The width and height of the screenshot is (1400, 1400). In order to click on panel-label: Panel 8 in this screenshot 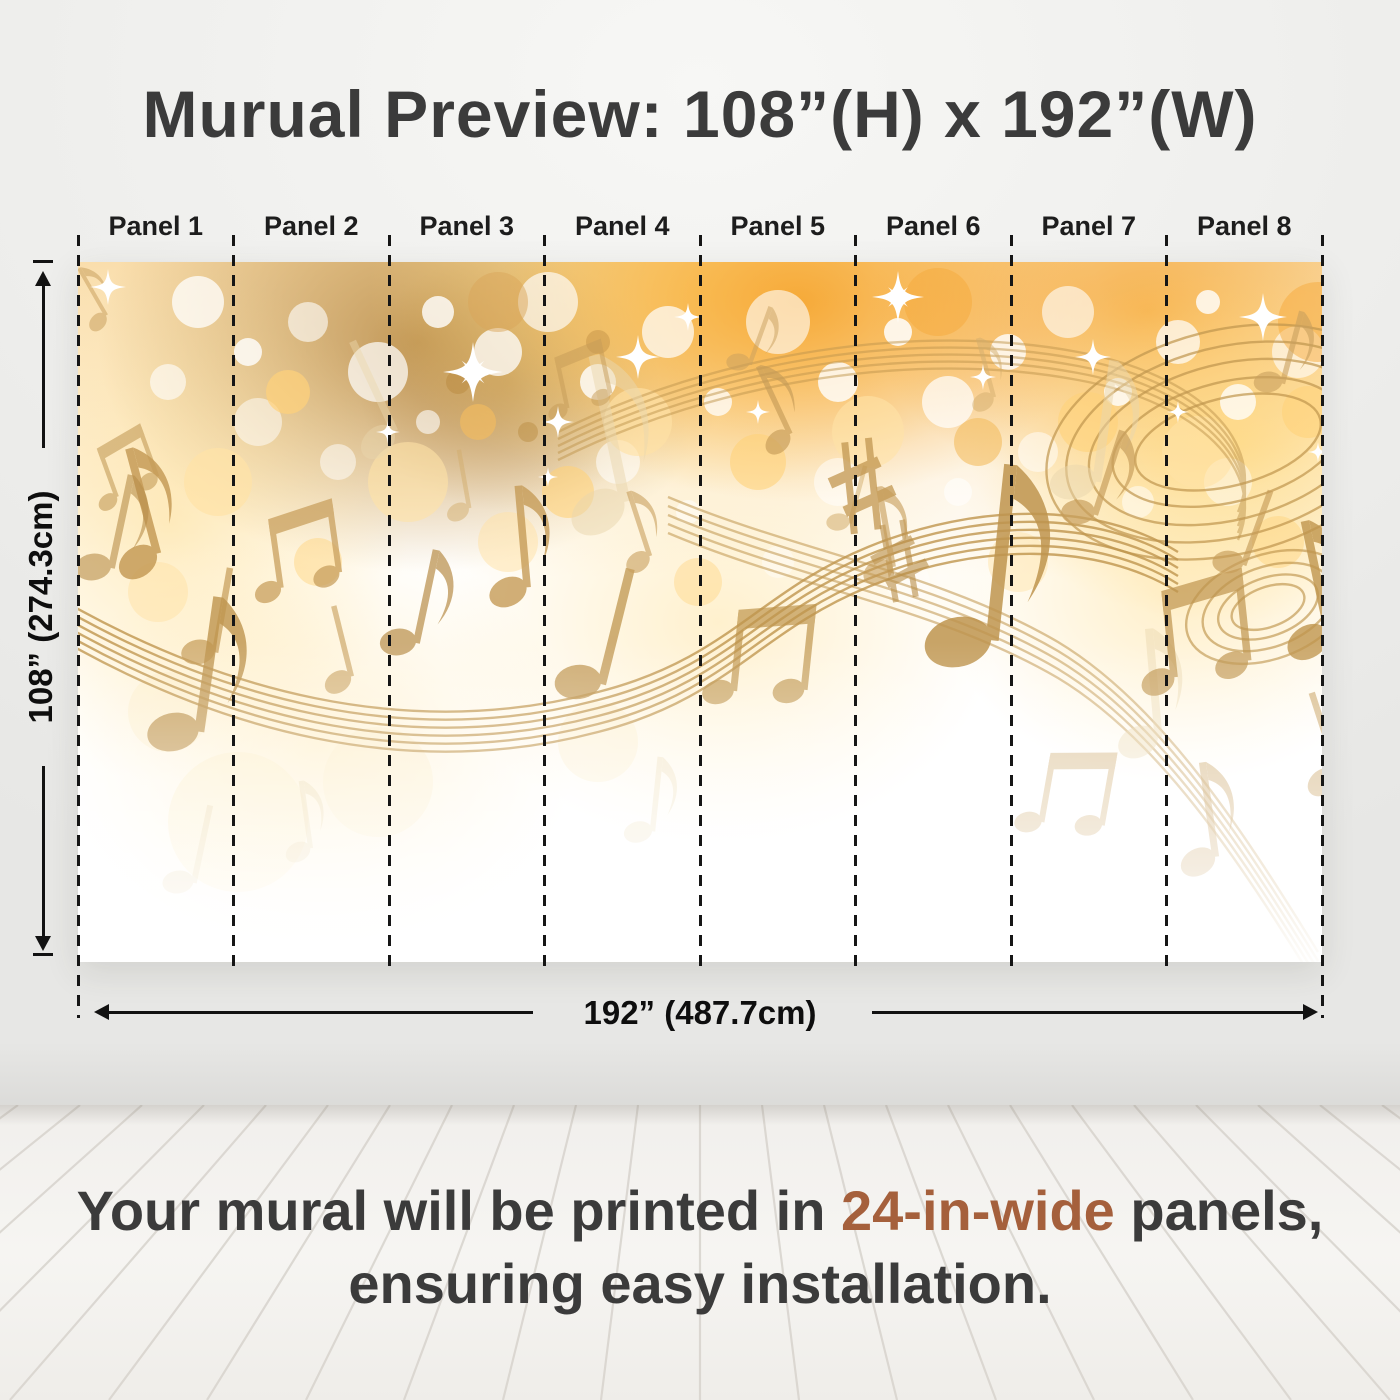, I will do `click(1244, 226)`.